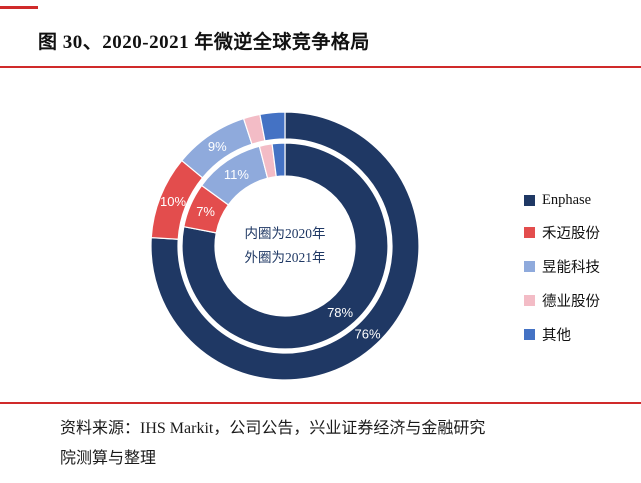  Describe the element at coordinates (108, 458) in the screenshot. I see `source-text-line2: 院测算与整理` at that location.